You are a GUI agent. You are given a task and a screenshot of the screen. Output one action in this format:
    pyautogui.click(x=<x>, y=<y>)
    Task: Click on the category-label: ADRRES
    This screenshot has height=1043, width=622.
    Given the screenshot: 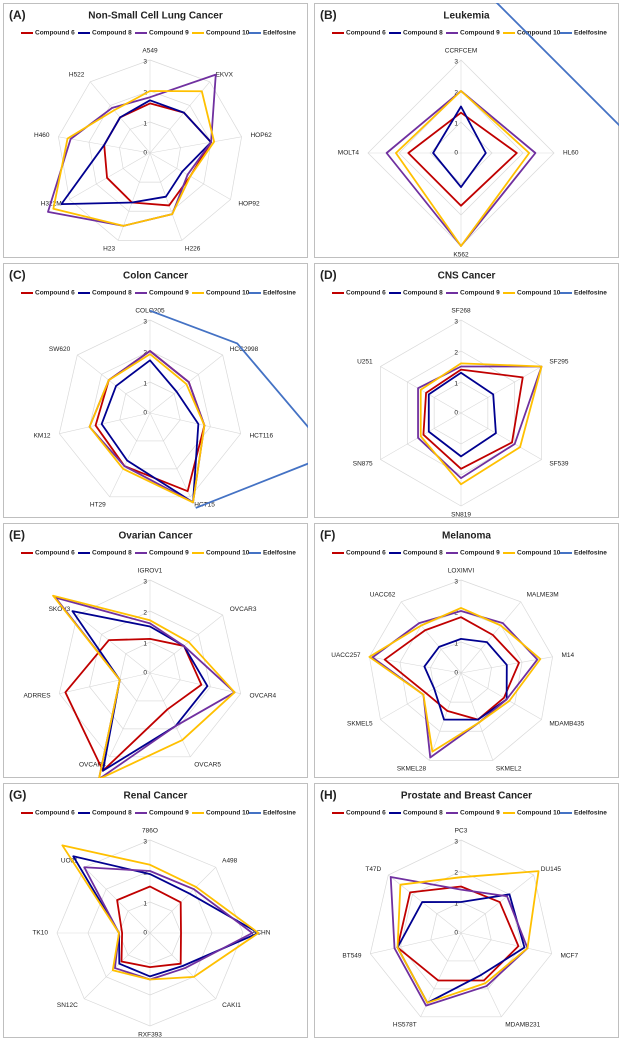 What is the action you would take?
    pyautogui.click(x=37, y=695)
    